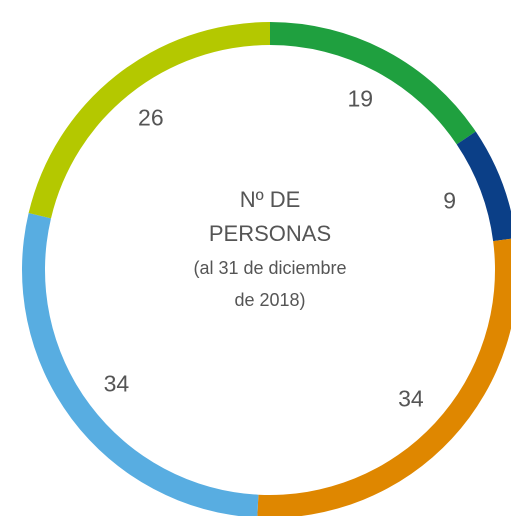 The width and height of the screenshot is (511, 516). What do you see at coordinates (360, 99) in the screenshot?
I see `value-label: 19` at bounding box center [360, 99].